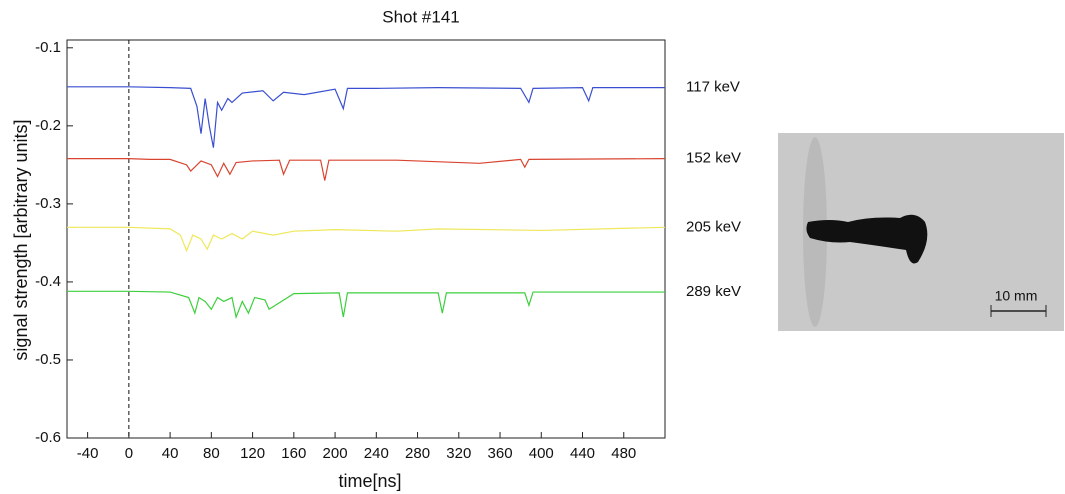  Describe the element at coordinates (211, 453) in the screenshot. I see `x-tick-label: 80` at that location.